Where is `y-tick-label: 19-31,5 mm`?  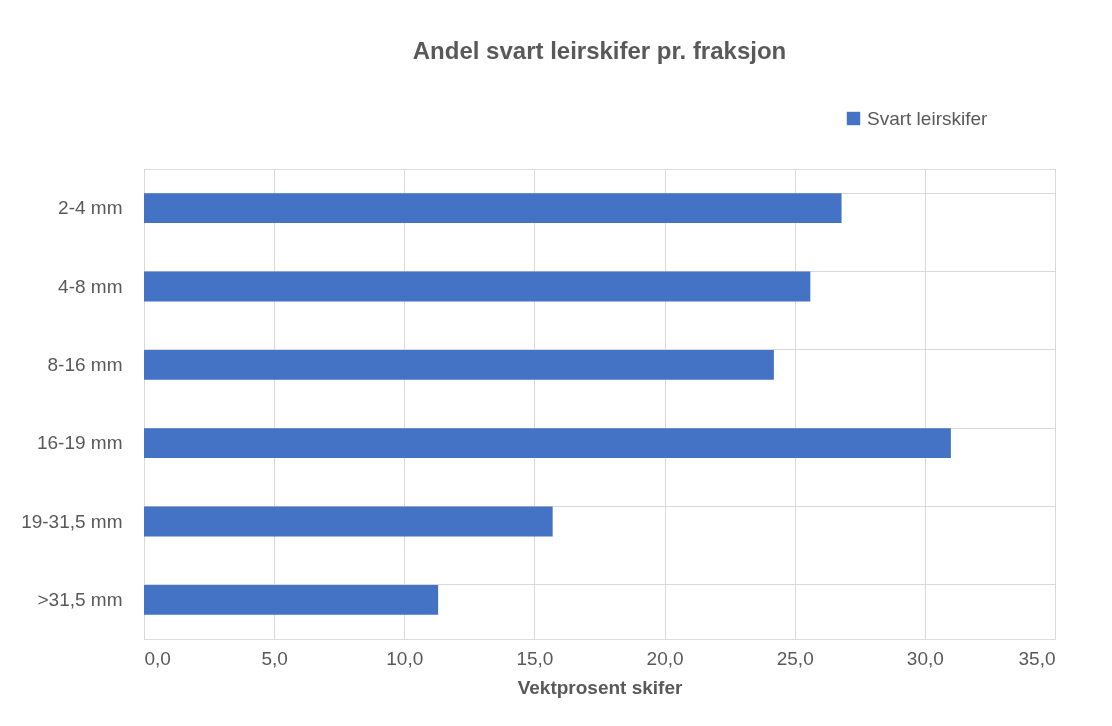 y-tick-label: 19-31,5 mm is located at coordinates (72, 521).